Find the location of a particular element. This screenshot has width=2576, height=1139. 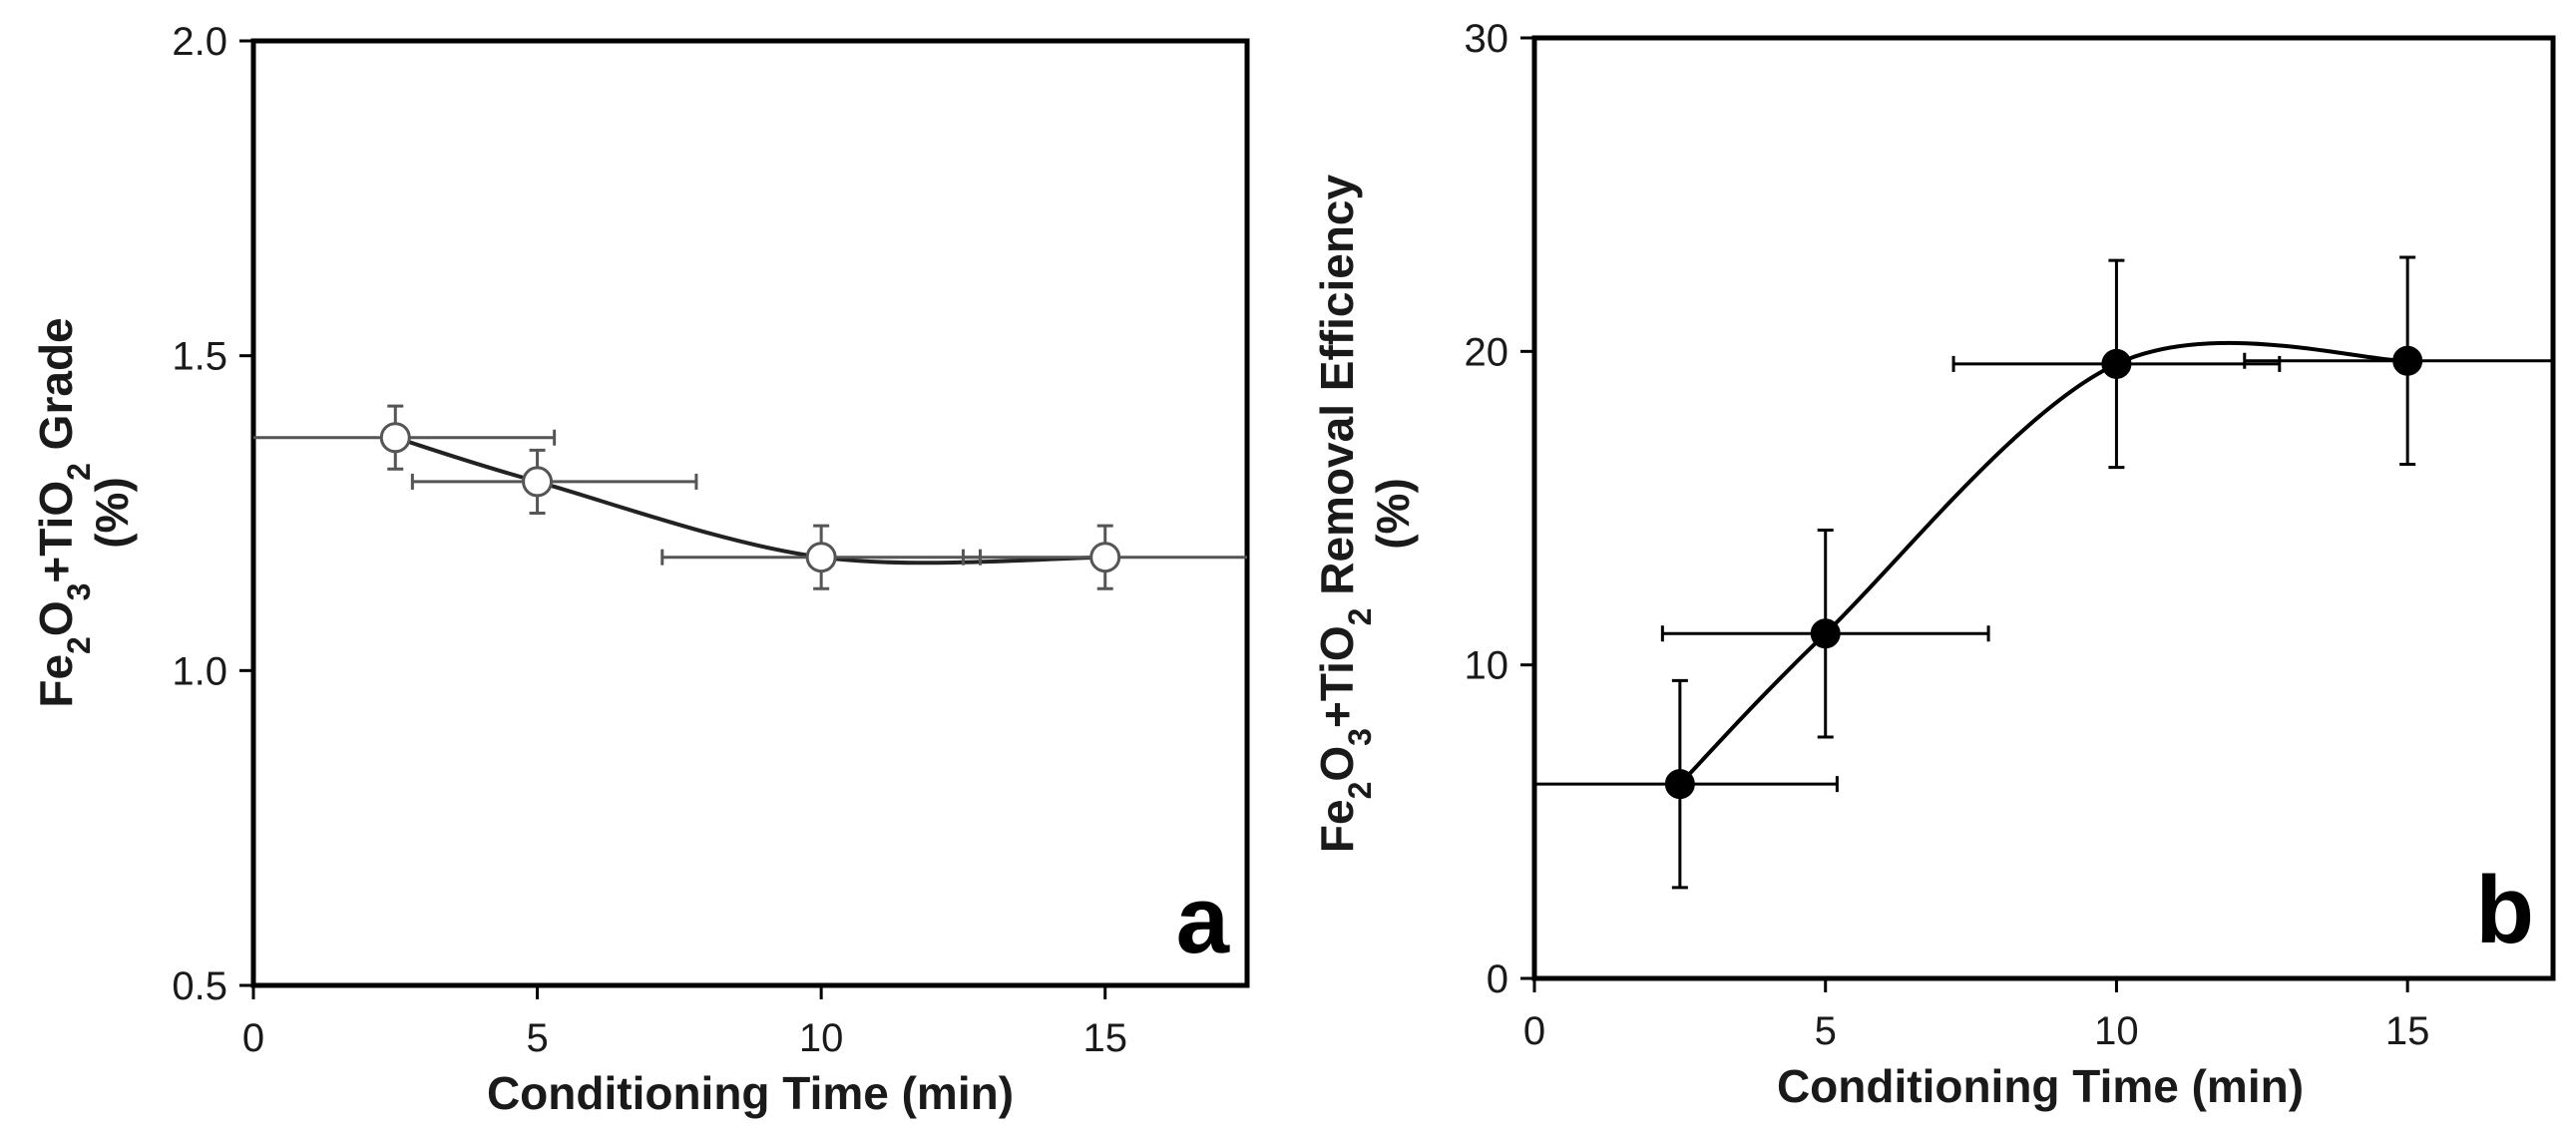

y-axis-title-a: Fe2O3+TiO2 Grade is located at coordinates (63, 512).